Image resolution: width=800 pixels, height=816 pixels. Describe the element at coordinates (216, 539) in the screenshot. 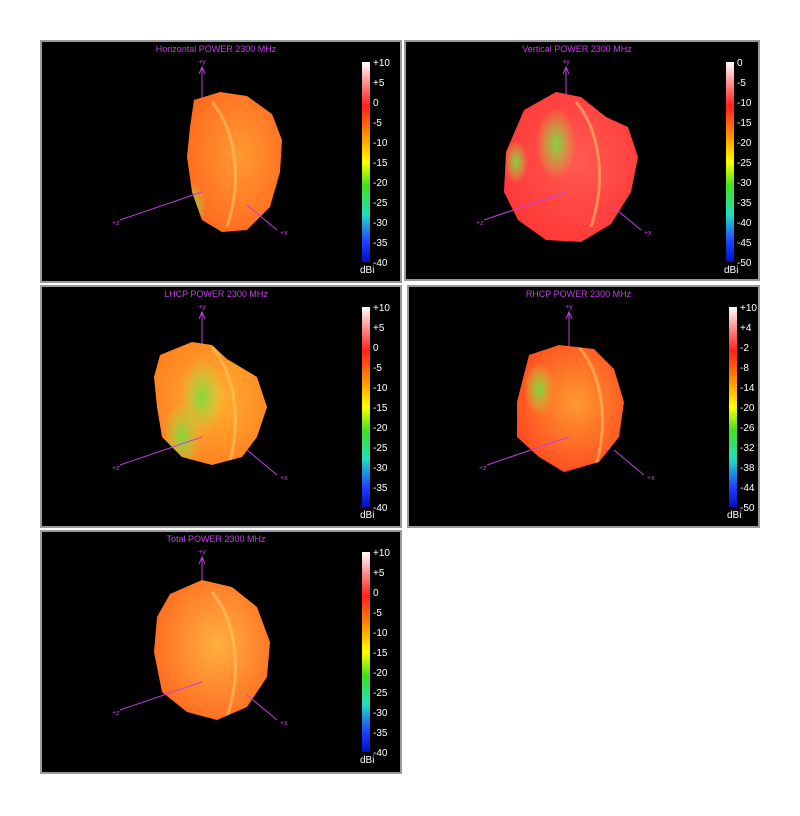

I see `panel-title: Total POWER 2300 MHz` at that location.